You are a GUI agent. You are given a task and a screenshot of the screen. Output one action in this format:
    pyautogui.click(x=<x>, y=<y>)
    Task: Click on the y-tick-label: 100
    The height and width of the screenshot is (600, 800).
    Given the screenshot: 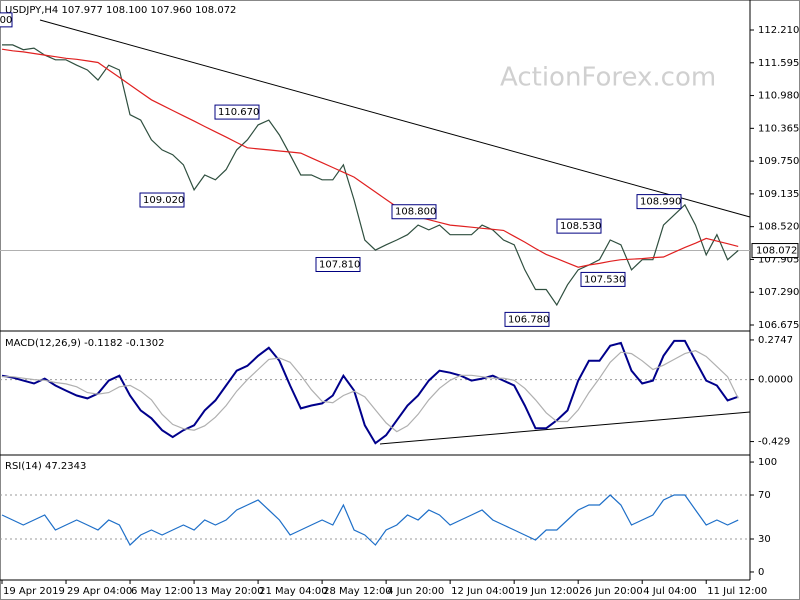 What is the action you would take?
    pyautogui.click(x=767, y=462)
    